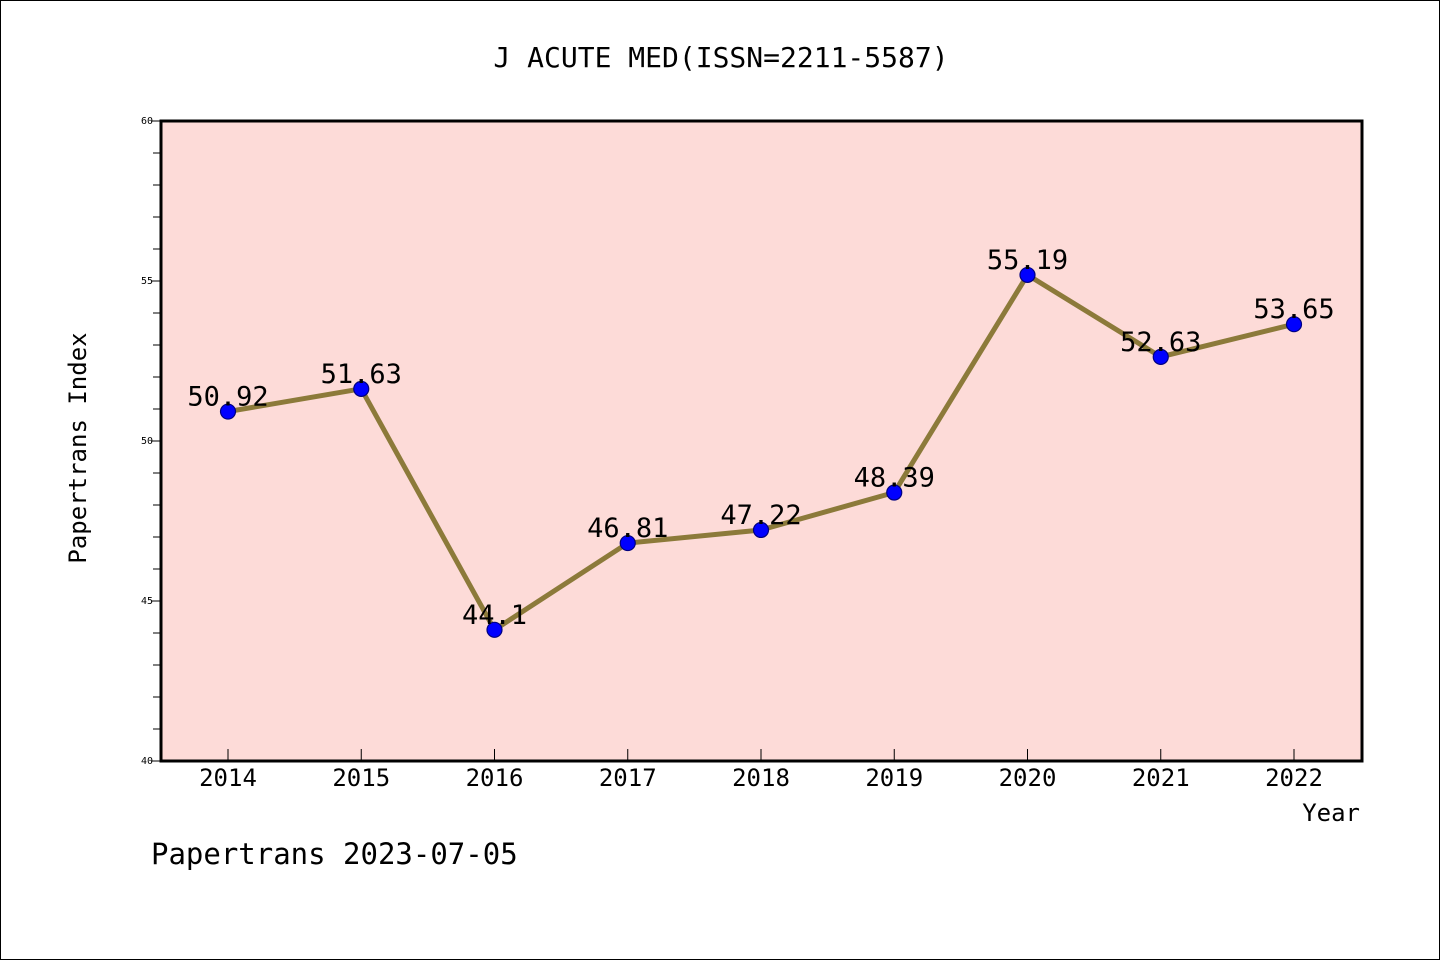 The image size is (1440, 964). What do you see at coordinates (760, 515) in the screenshot?
I see `data-label: 47.22` at bounding box center [760, 515].